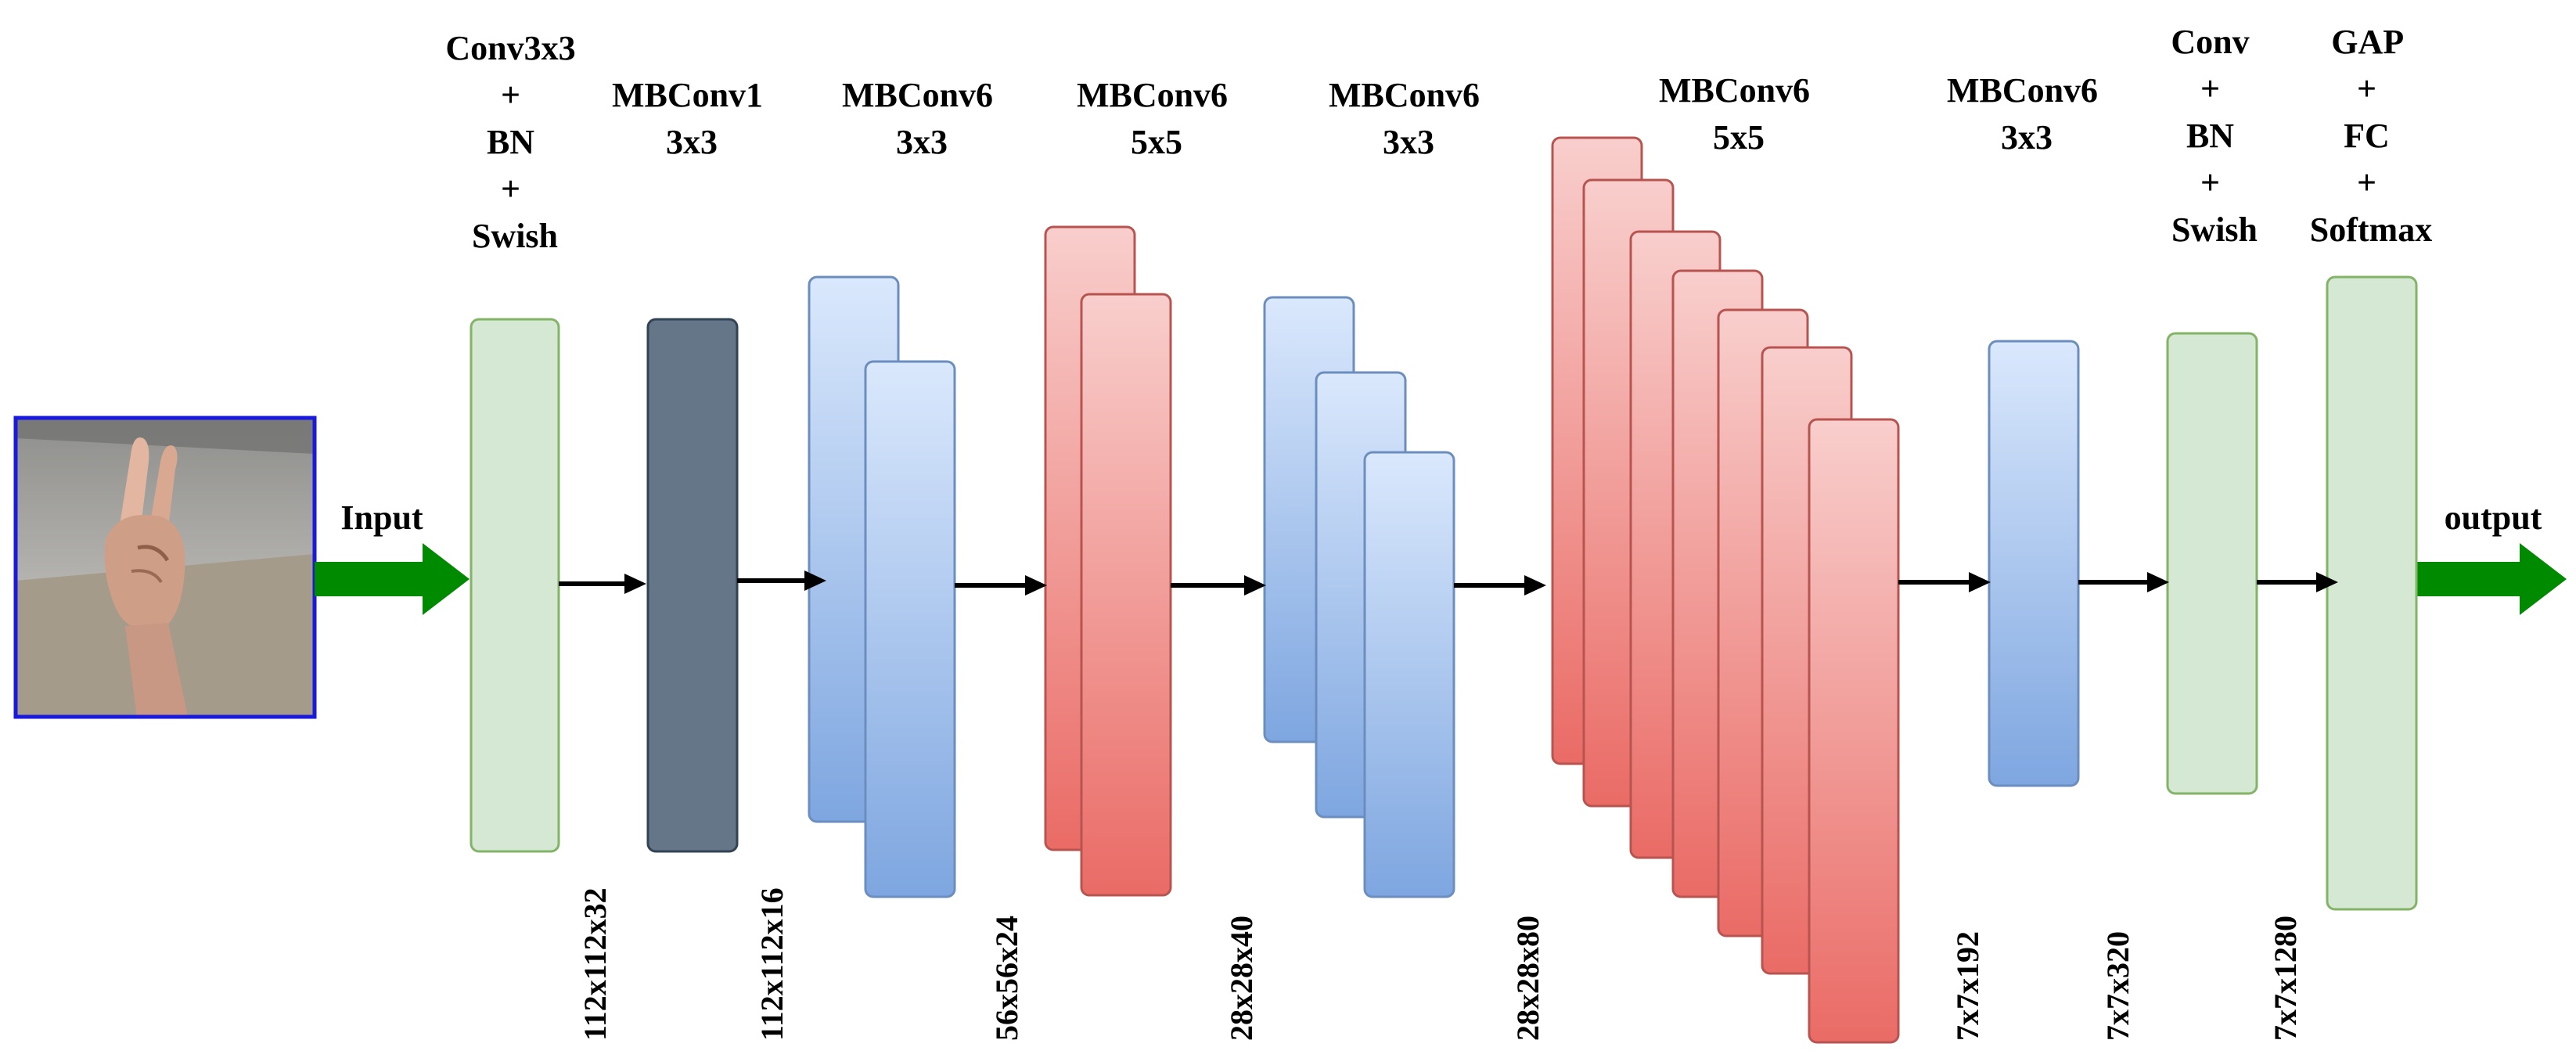 The image size is (2576, 1058). I want to click on input-arrow-icon, so click(393, 579).